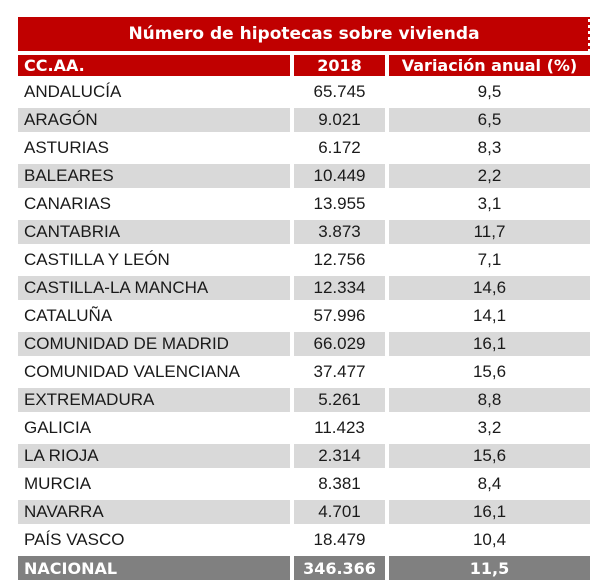 Image resolution: width=603 pixels, height=584 pixels. I want to click on table-row: CATALUÑA 57.996 14,1, so click(304, 316).